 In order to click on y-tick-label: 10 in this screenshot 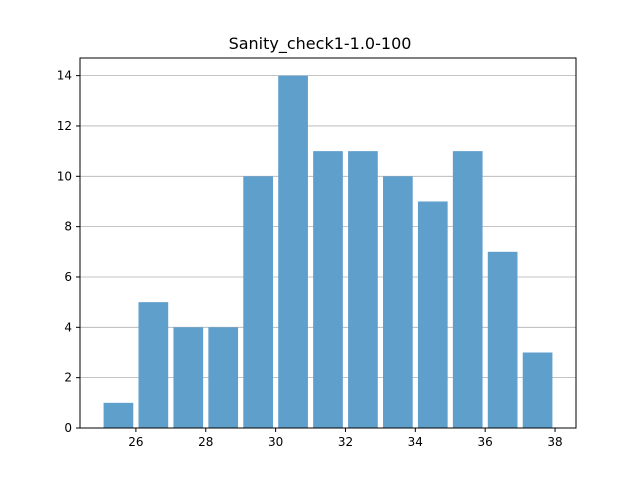, I will do `click(64, 176)`.